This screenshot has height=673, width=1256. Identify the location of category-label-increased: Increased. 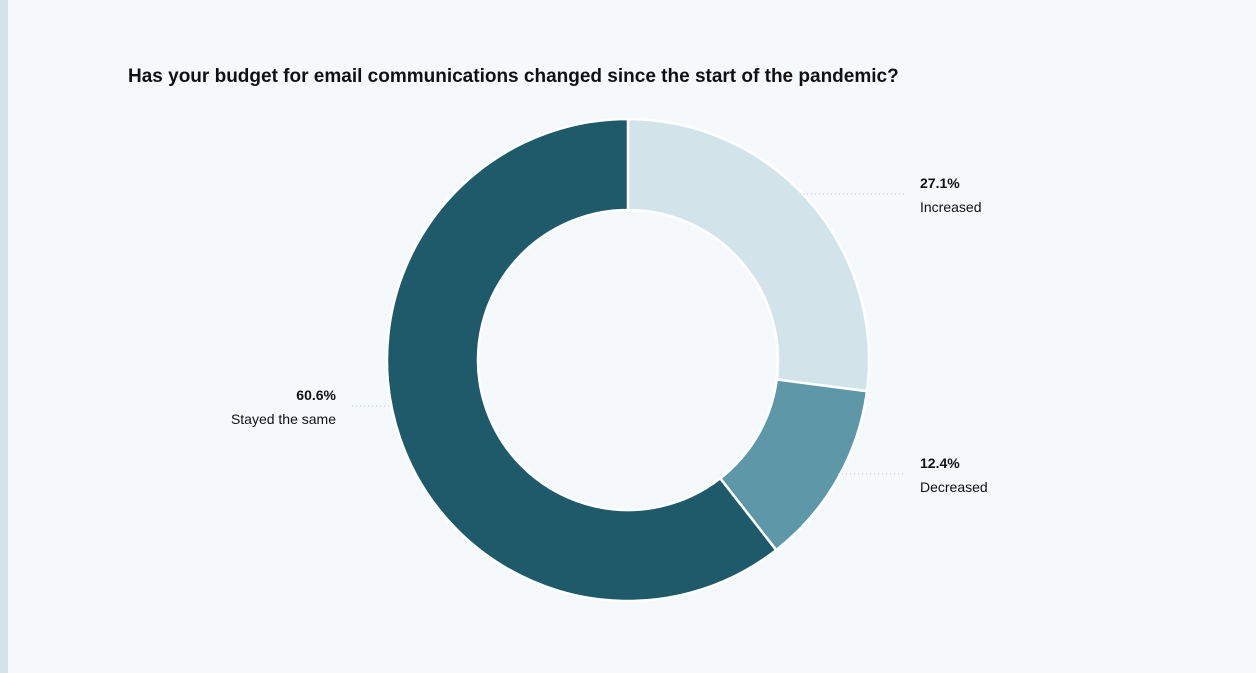
(950, 207).